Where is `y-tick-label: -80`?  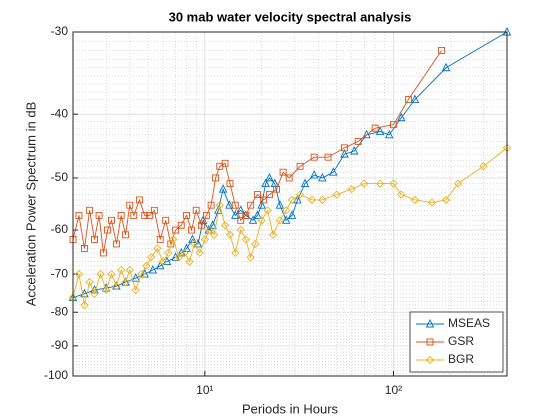 y-tick-label: -80 is located at coordinates (60, 311).